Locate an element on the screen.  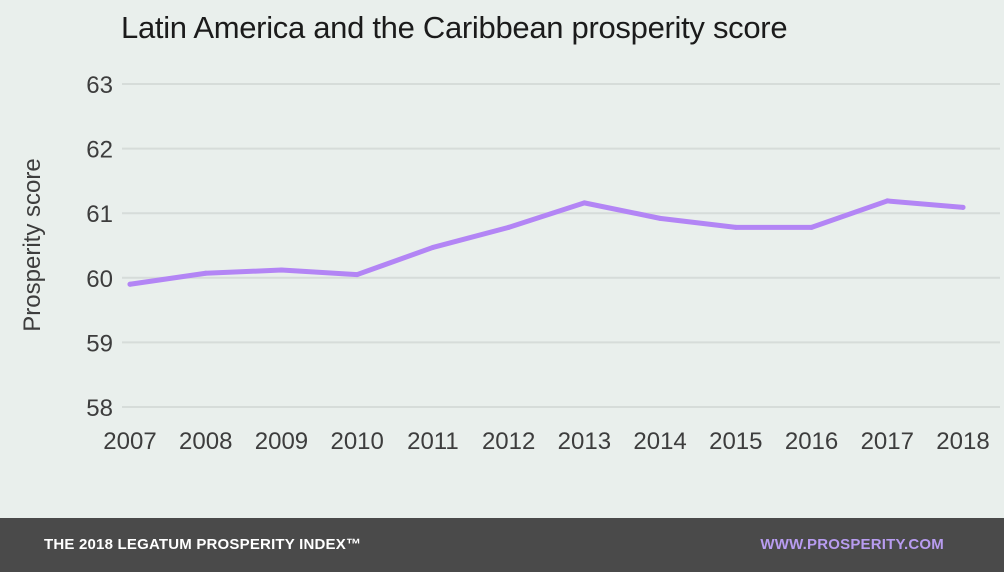
x-tick-label: 2009 is located at coordinates (281, 441).